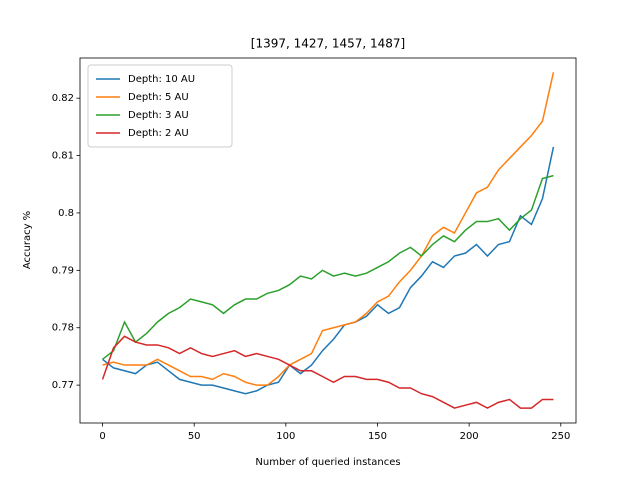  Describe the element at coordinates (160, 106) in the screenshot. I see `legend-box` at that location.